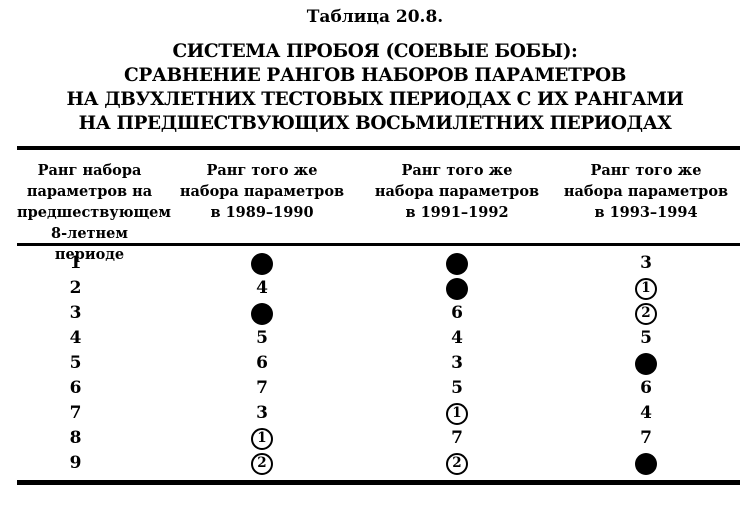  I want to click on header-line: Ранг набора, so click(89, 170).